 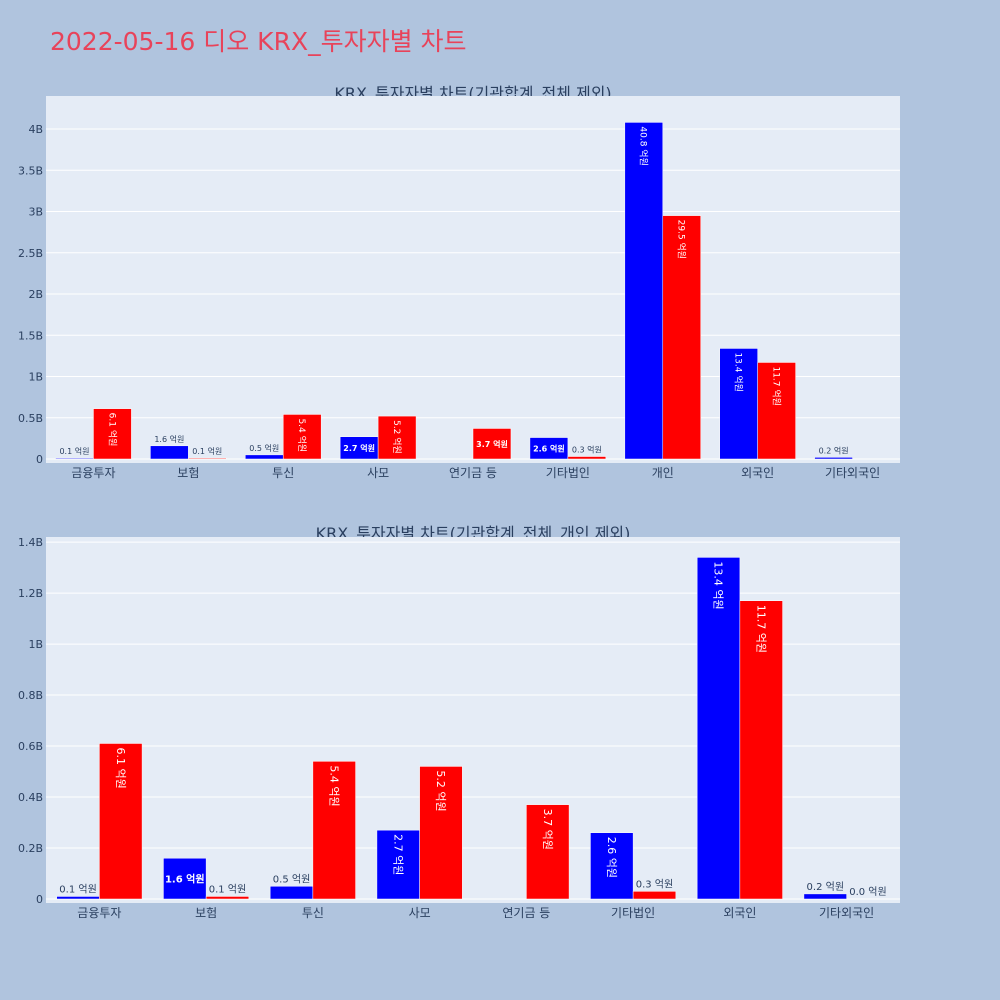 What do you see at coordinates (30, 170) in the screenshot?
I see `y-tick-label: 3.5B` at bounding box center [30, 170].